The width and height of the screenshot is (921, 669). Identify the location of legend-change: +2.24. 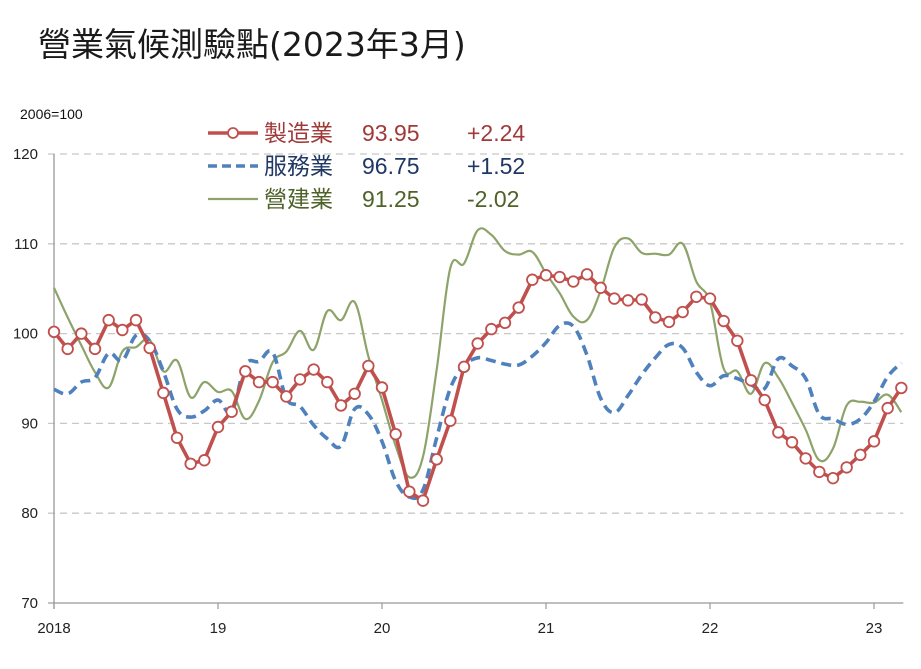
(496, 133).